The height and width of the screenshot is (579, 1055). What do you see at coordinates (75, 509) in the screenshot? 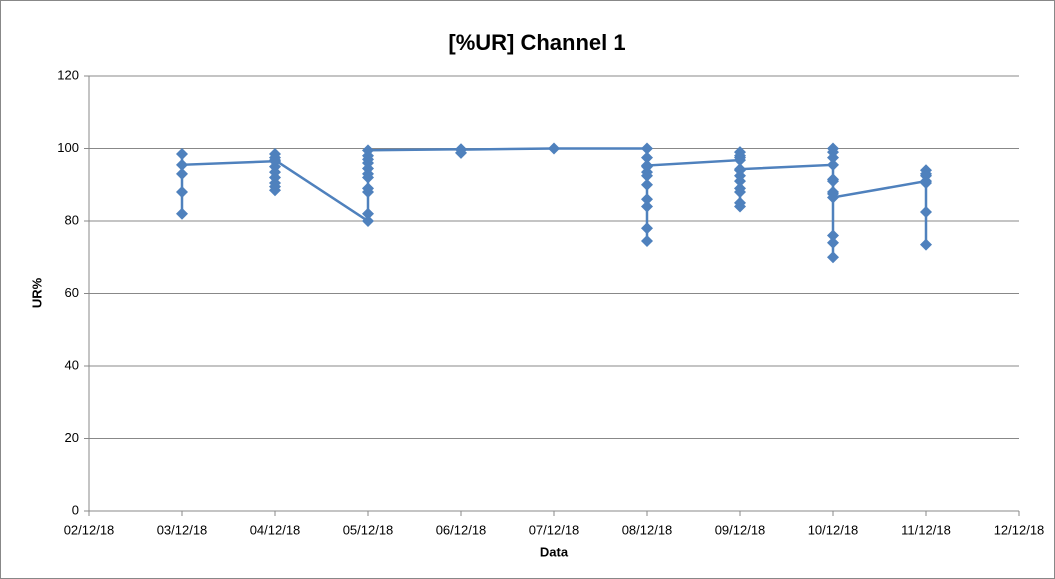
I see `y-tick-label: 0` at bounding box center [75, 509].